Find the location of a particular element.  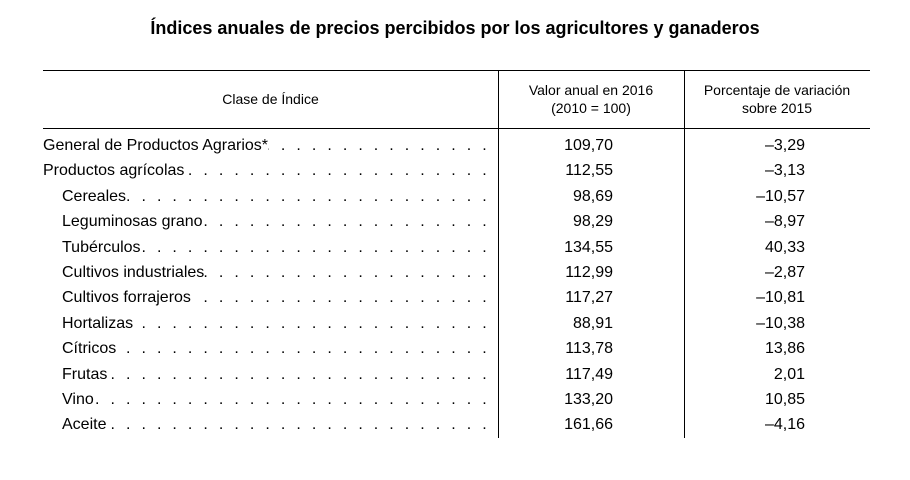

row-change: 13,86 is located at coordinates (784, 349).